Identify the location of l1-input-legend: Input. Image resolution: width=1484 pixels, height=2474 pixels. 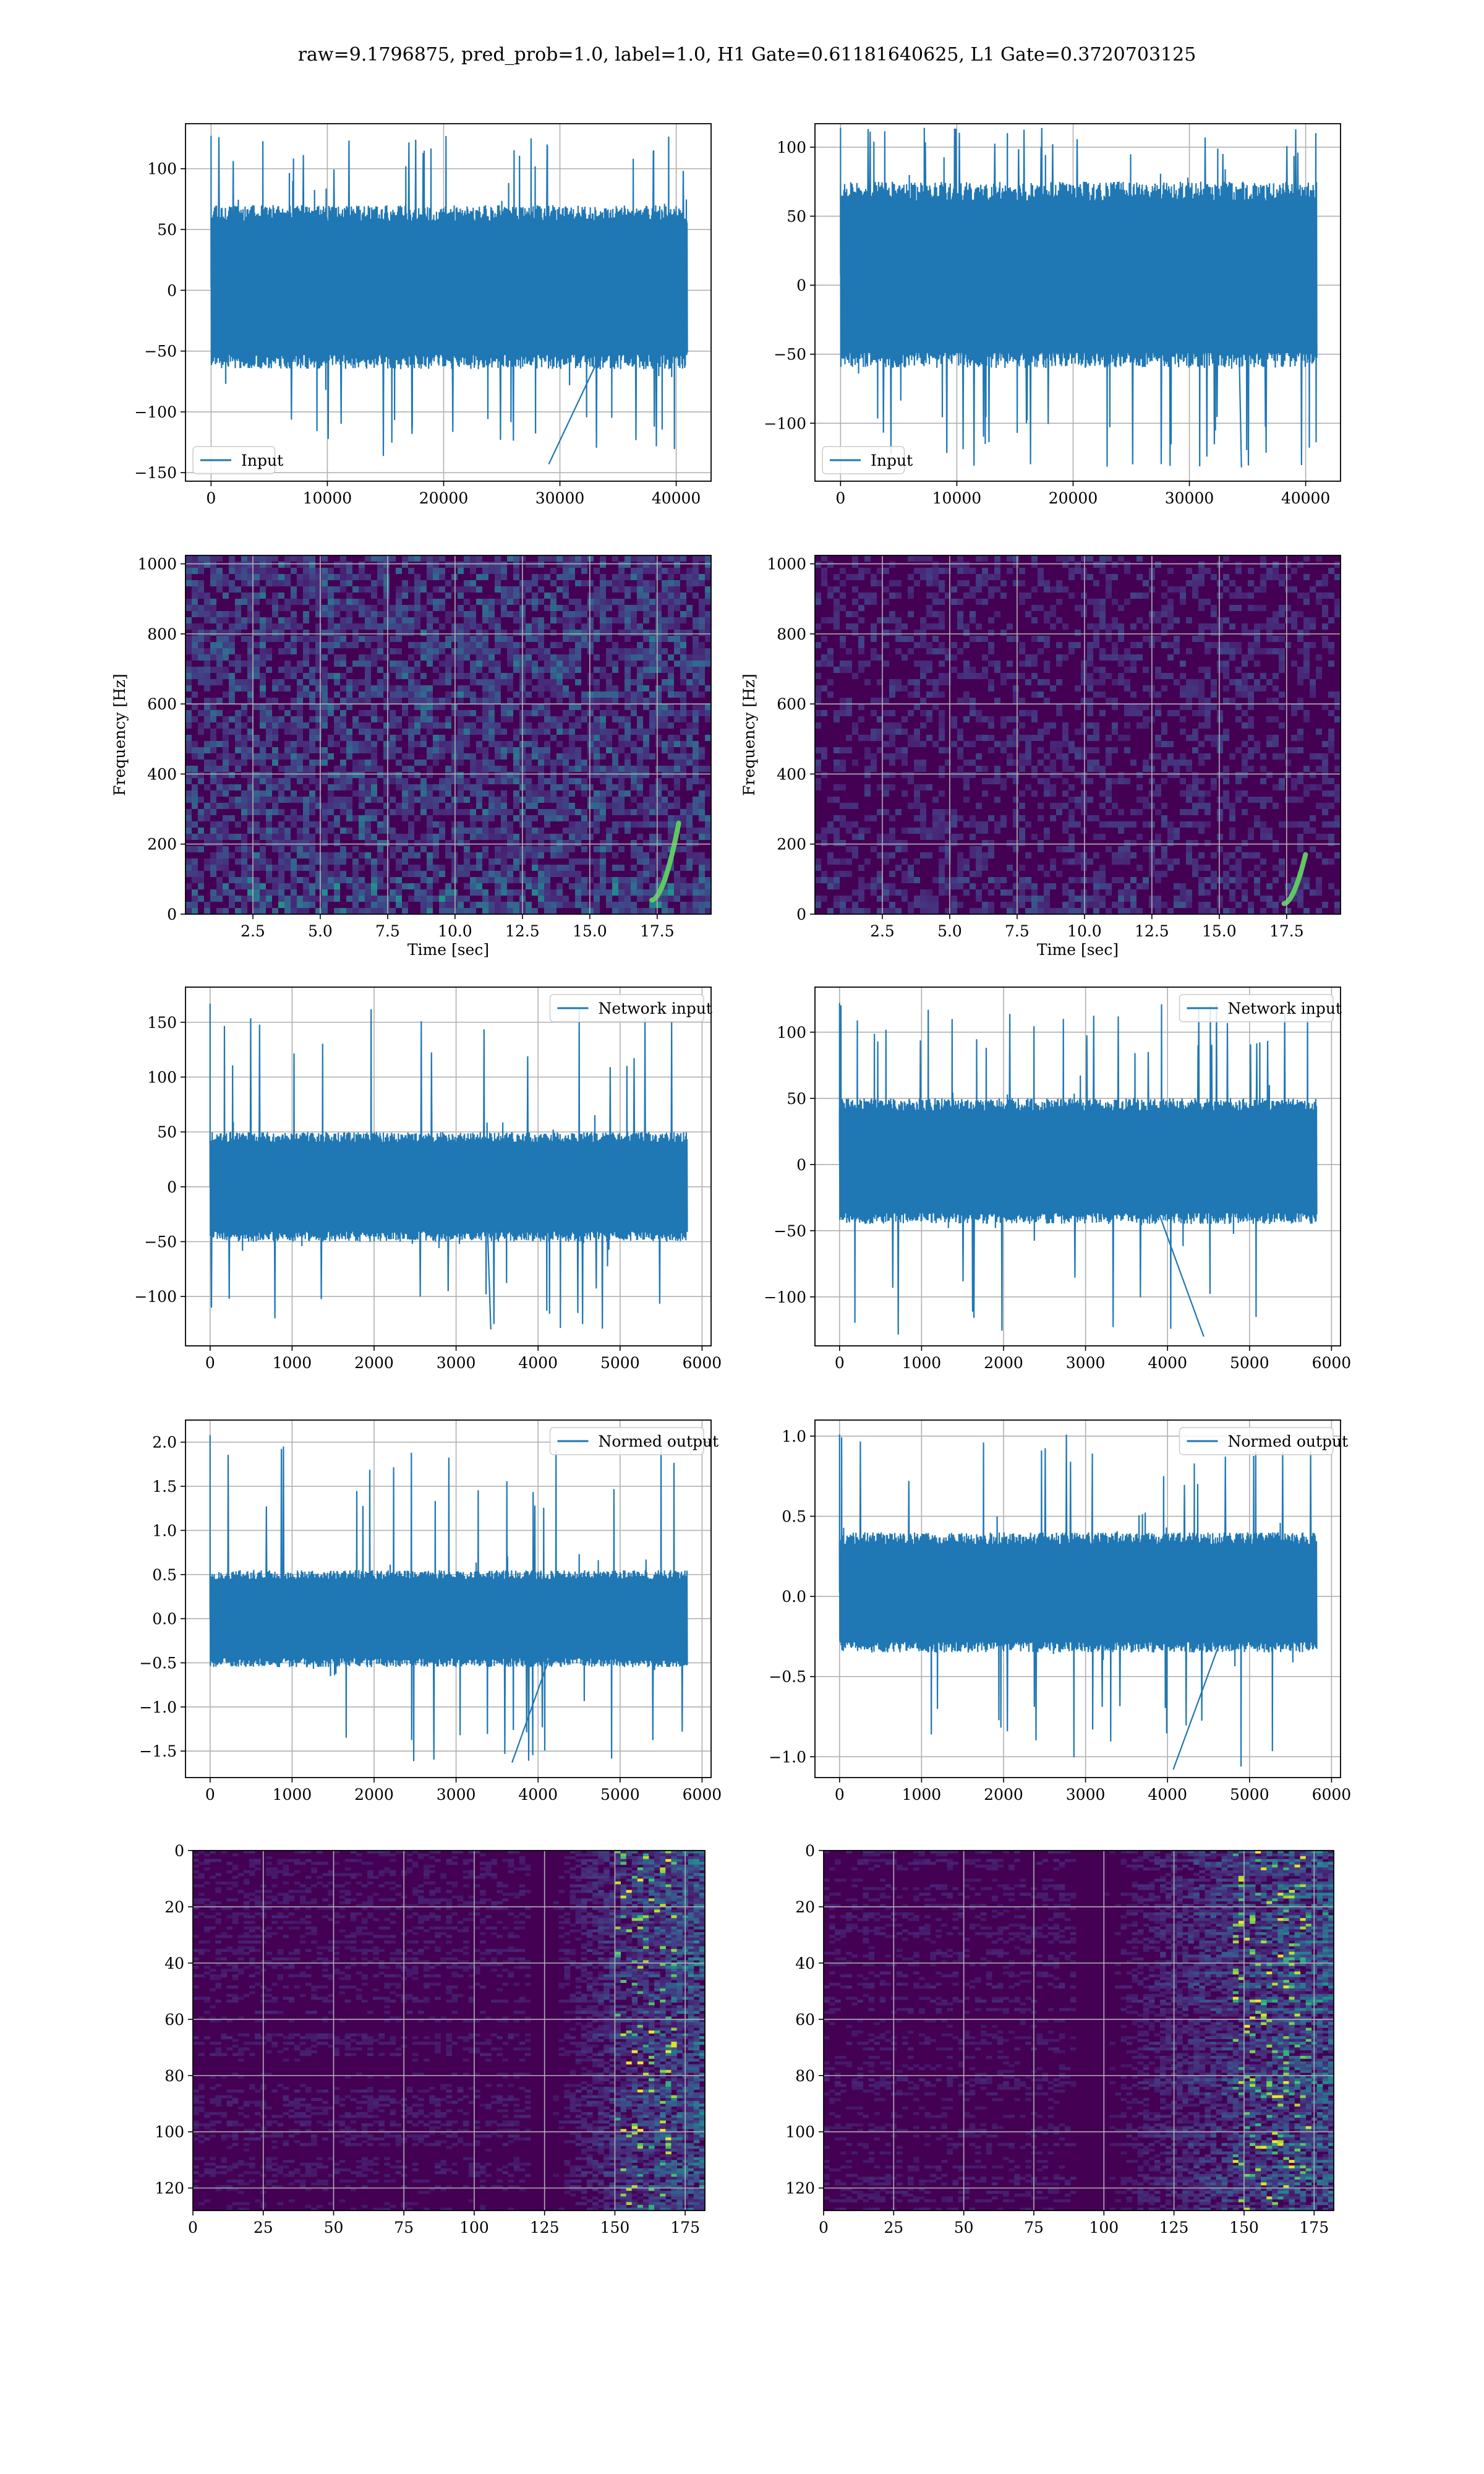
(867, 460).